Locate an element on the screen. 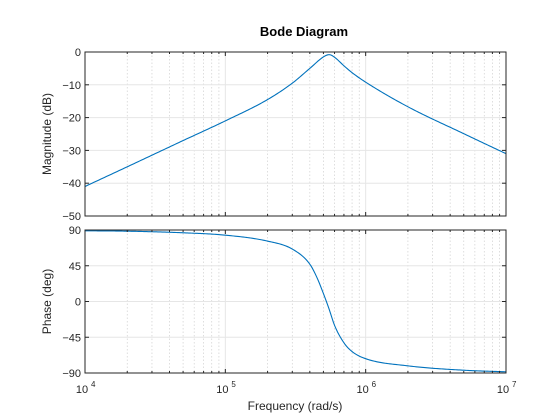 This screenshot has width=560, height=420. magnitude-y-tick-label: −20 is located at coordinates (71, 119).